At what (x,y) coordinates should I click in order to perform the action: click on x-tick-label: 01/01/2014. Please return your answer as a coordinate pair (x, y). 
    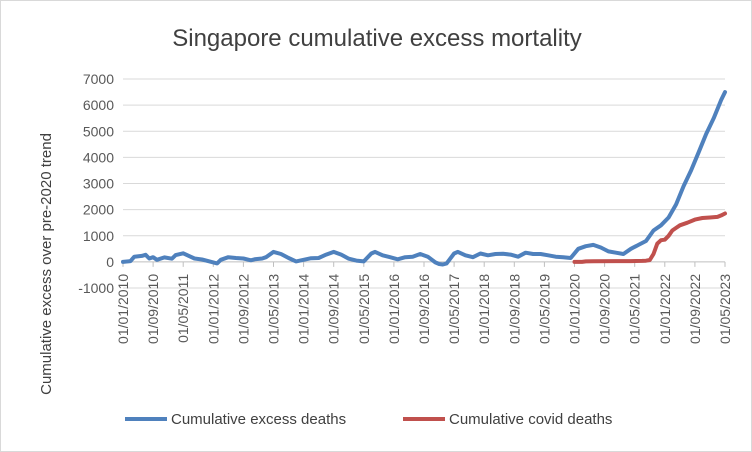
    Looking at the image, I should click on (304, 309).